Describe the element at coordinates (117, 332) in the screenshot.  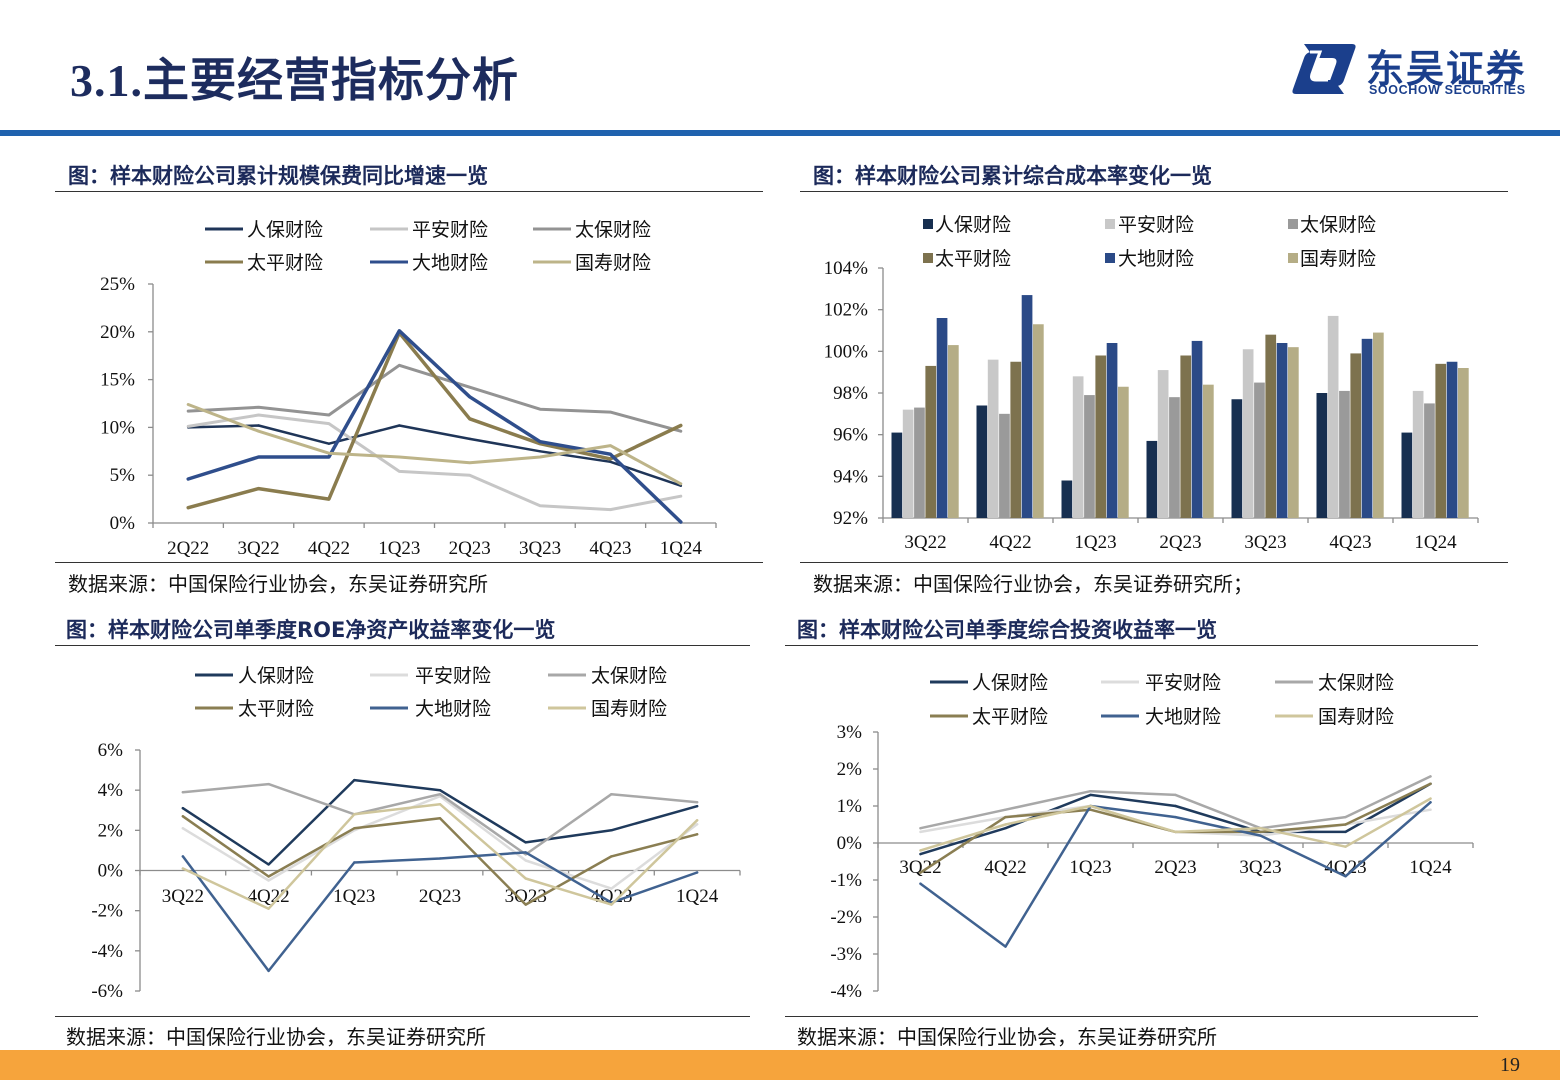
I see `y-tick-label: 20%` at that location.